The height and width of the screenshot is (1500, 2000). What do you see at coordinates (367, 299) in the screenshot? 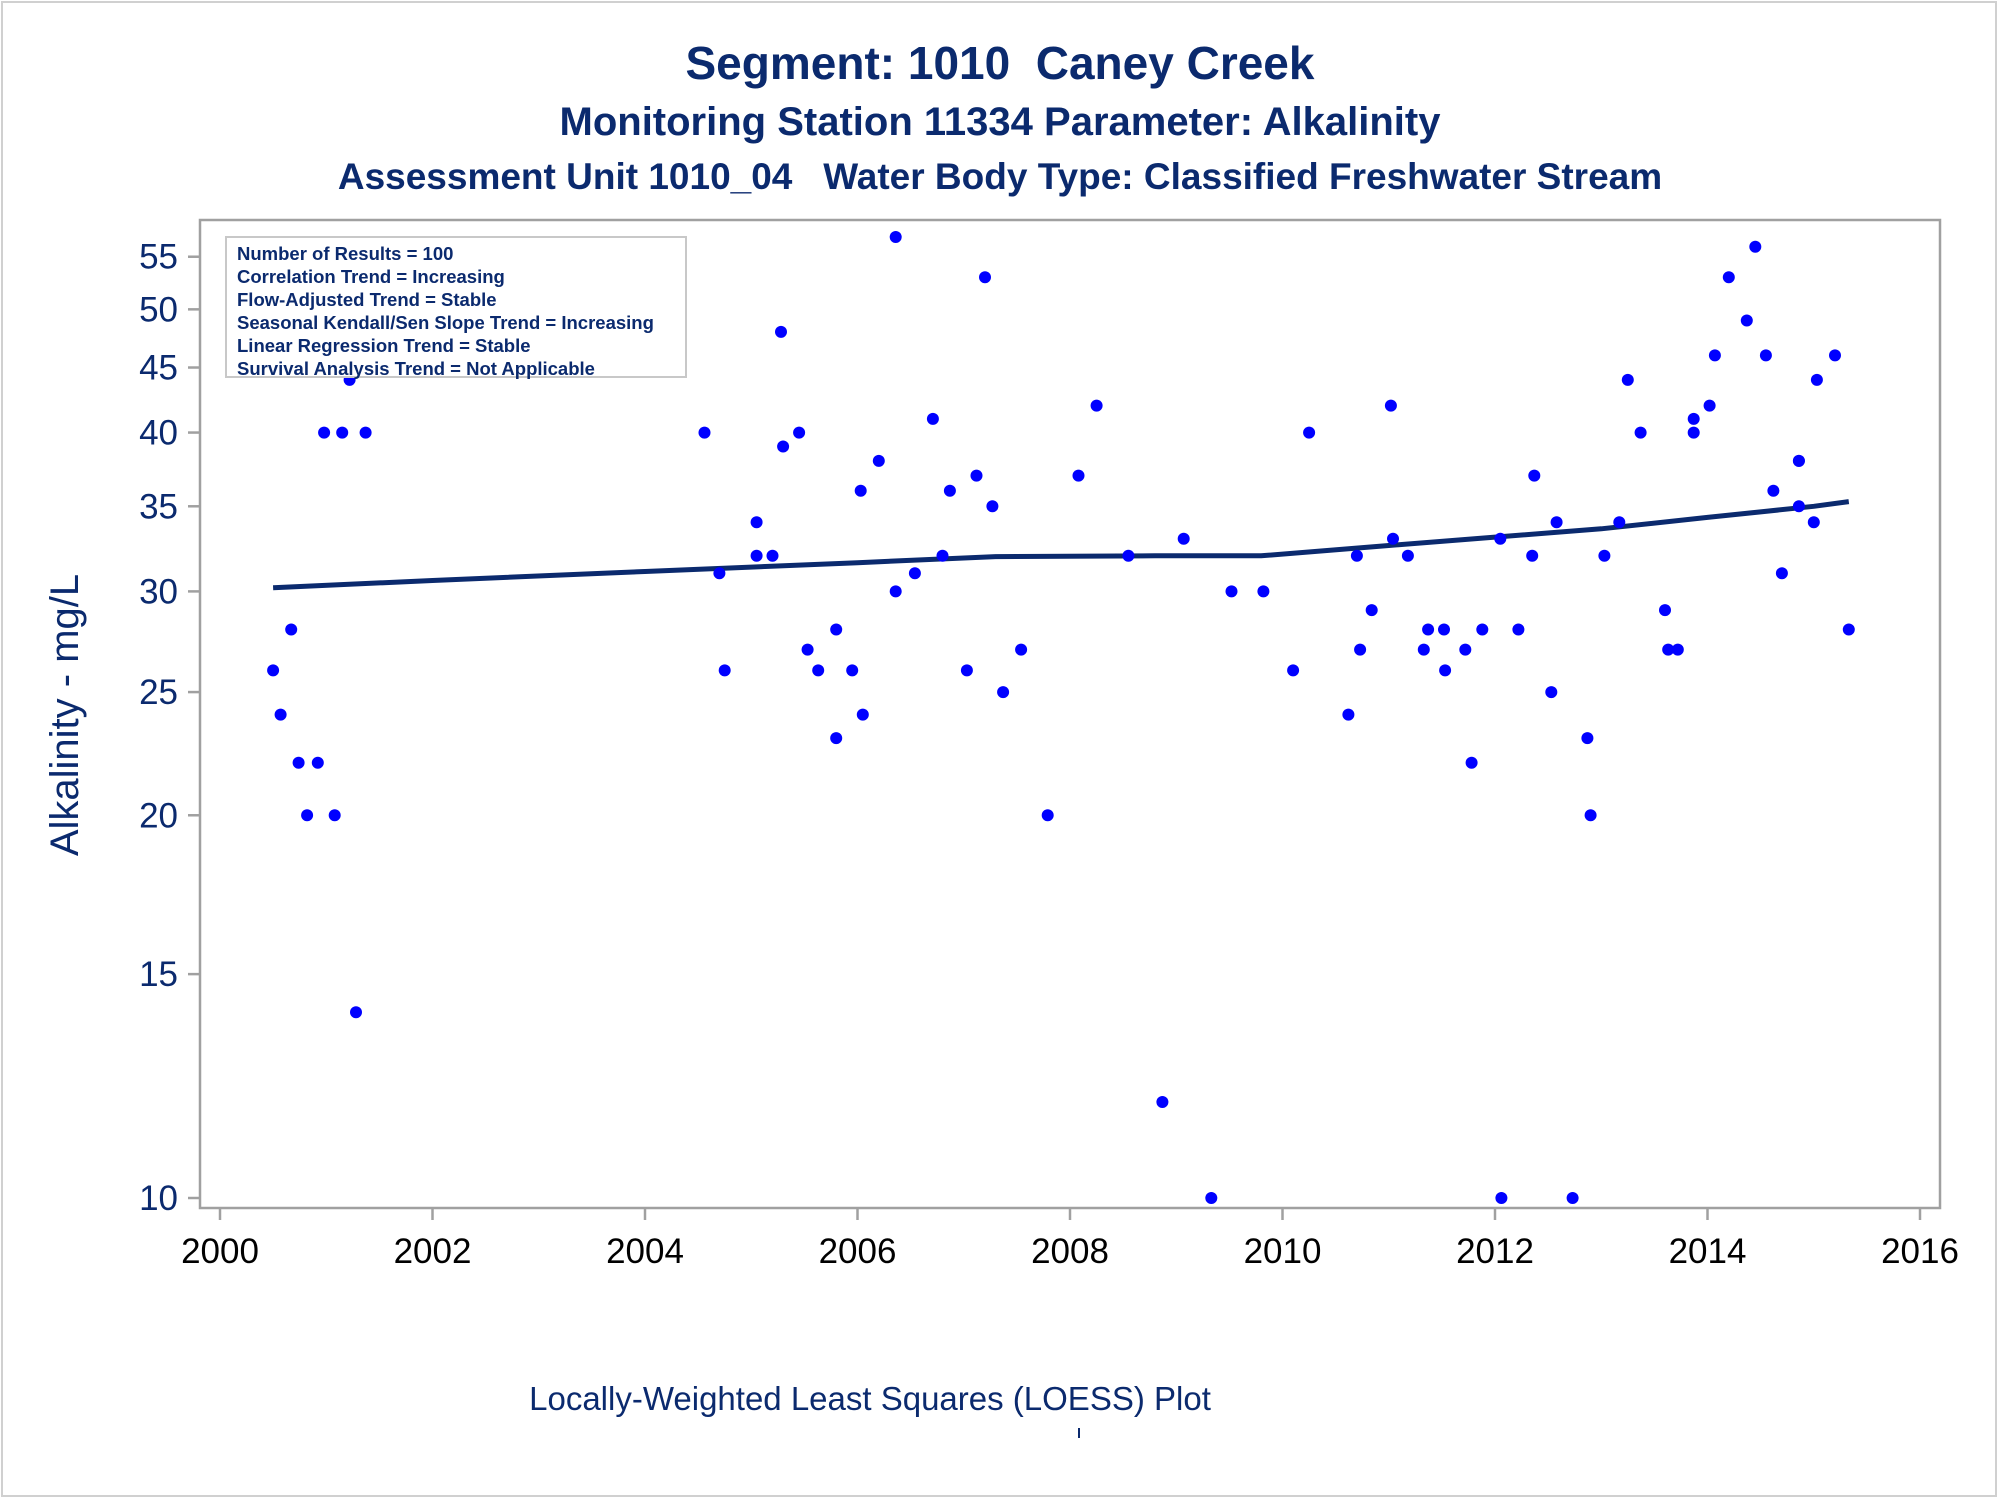
I see `info-flow-adjusted-trend: Flow-Adjusted Trend = Stable` at bounding box center [367, 299].